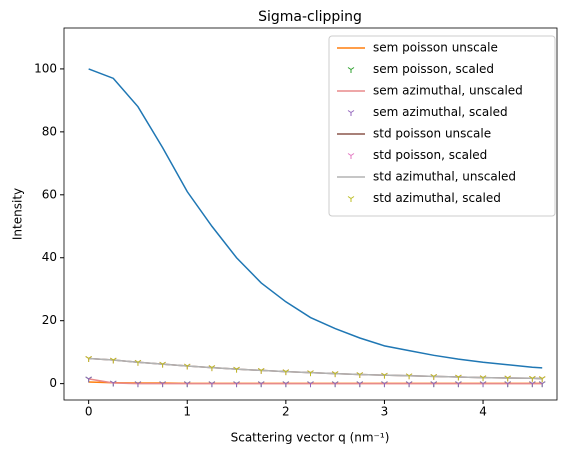  I want to click on x-axis-label: Scattering vector q (nm⁻¹), so click(310, 438).